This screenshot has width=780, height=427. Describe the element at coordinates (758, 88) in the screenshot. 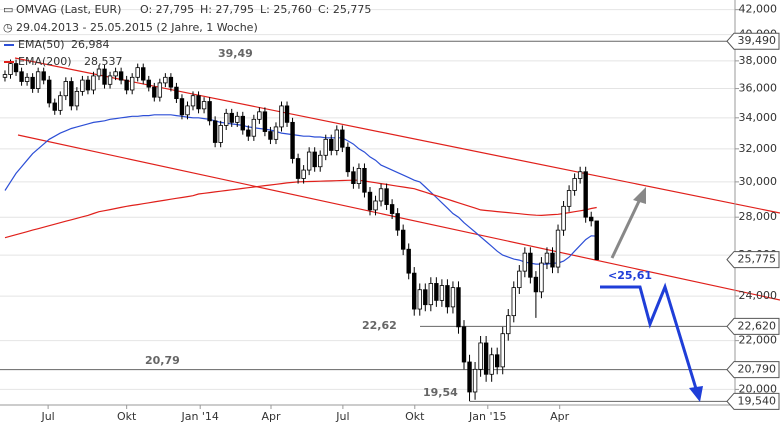

I see `y-tick-label: 36,000` at that location.